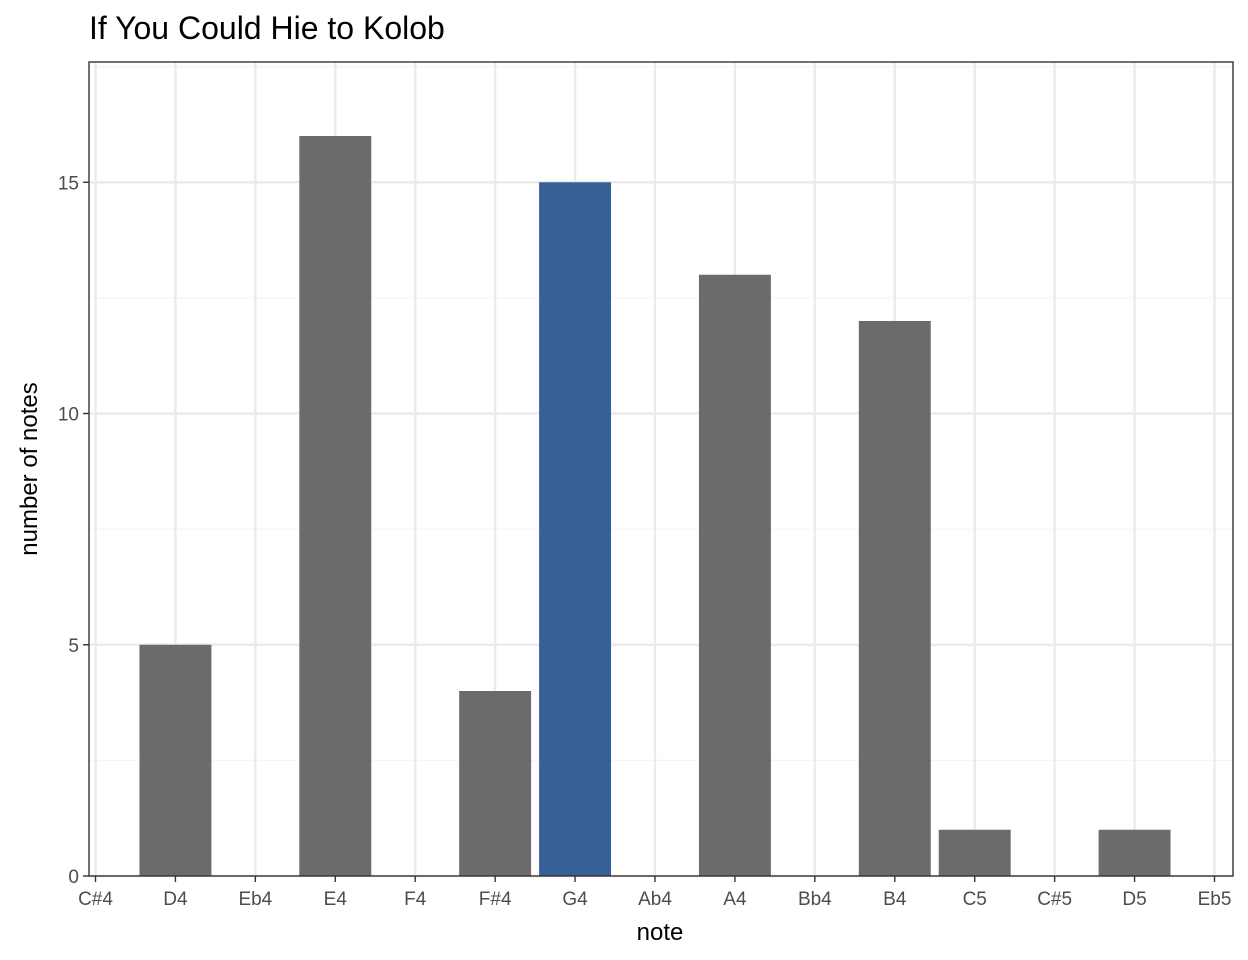 This screenshot has height=960, width=1248. I want to click on x-tick-label: C#4, so click(95, 899).